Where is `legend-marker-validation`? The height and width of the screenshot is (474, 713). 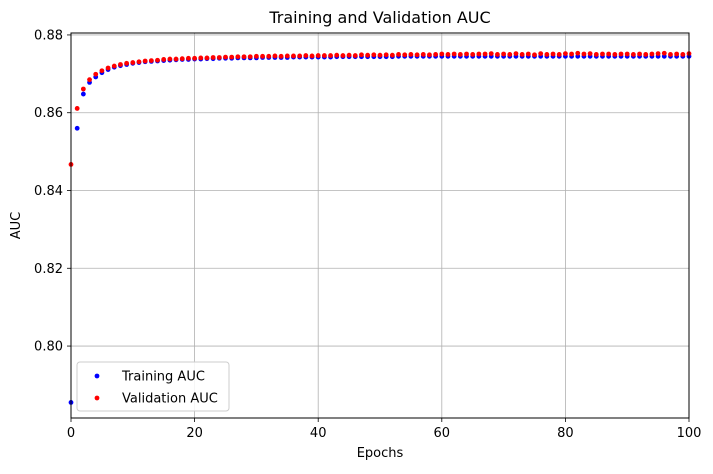 legend-marker-validation is located at coordinates (97, 398).